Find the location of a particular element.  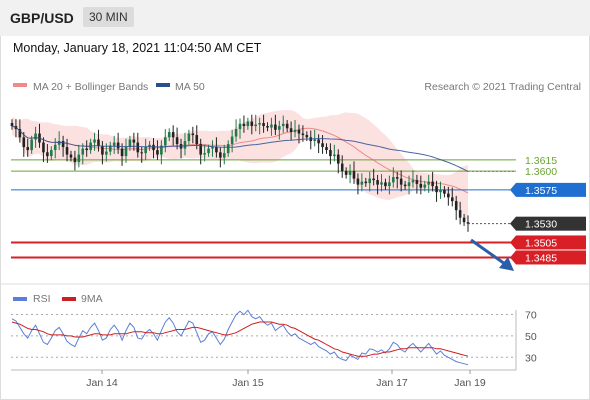

ma50-path is located at coordinates (240, 148).